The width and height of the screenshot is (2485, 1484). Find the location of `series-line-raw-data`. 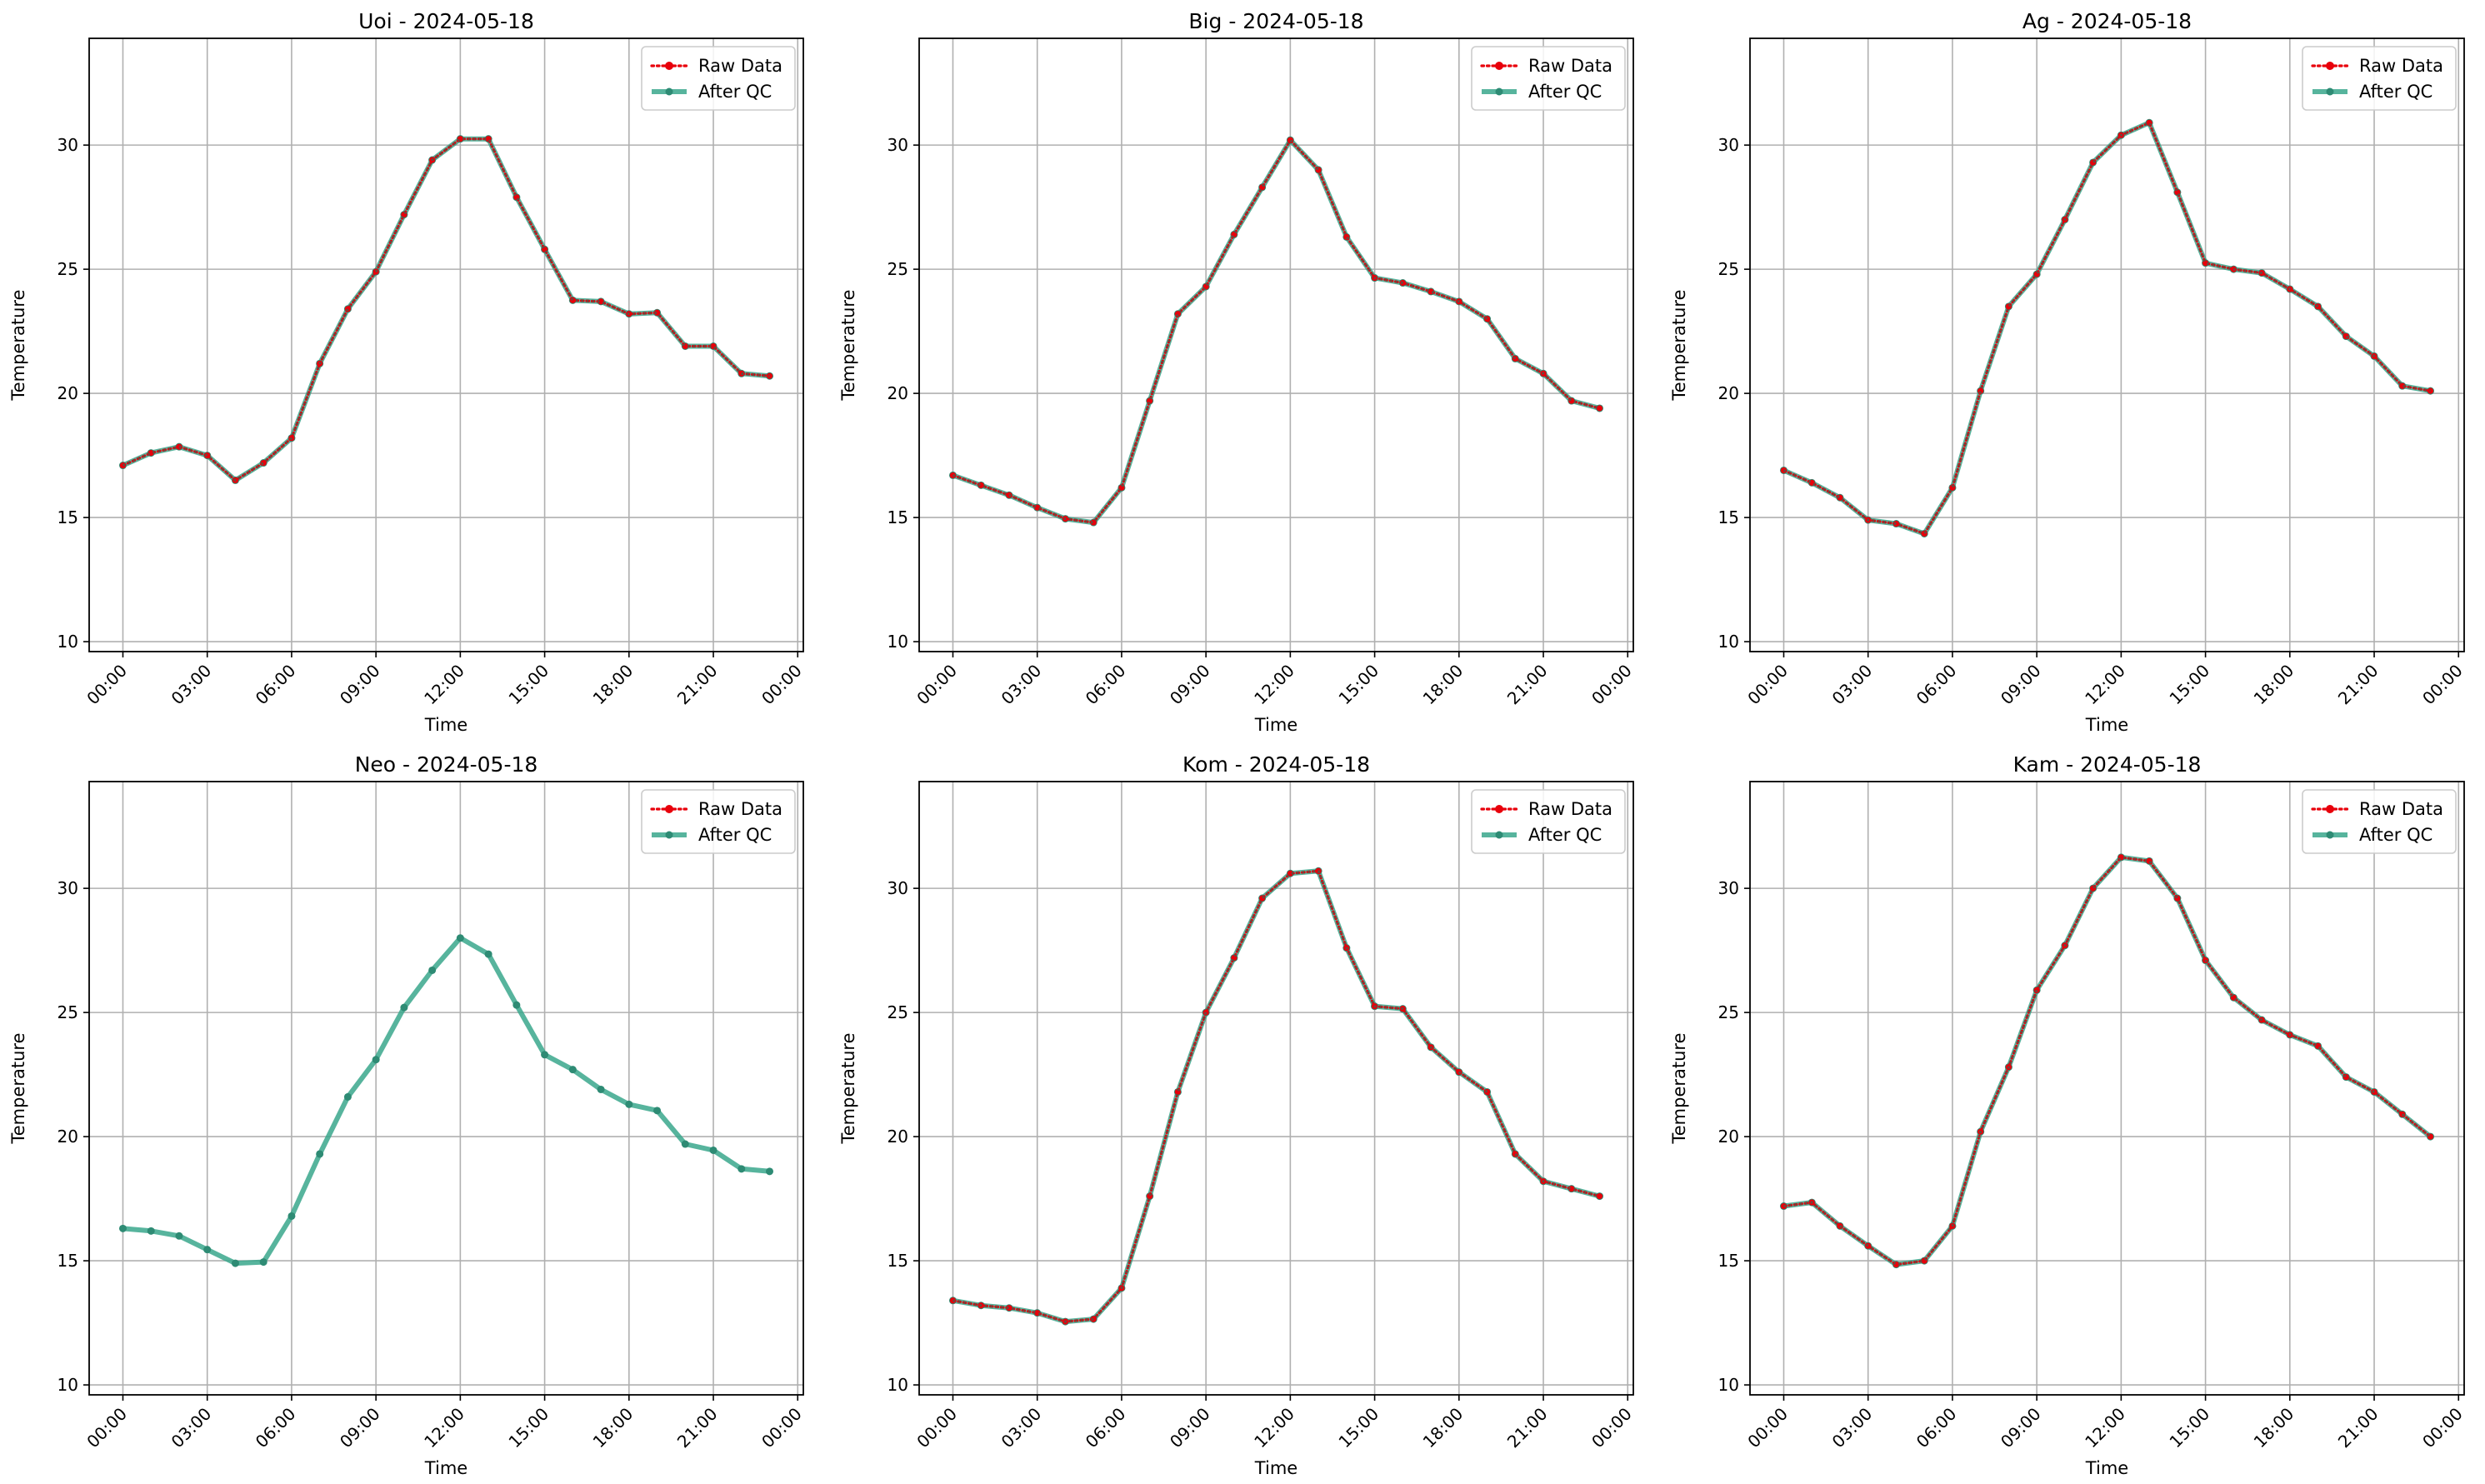

series-line-raw-data is located at coordinates (1276, 330).